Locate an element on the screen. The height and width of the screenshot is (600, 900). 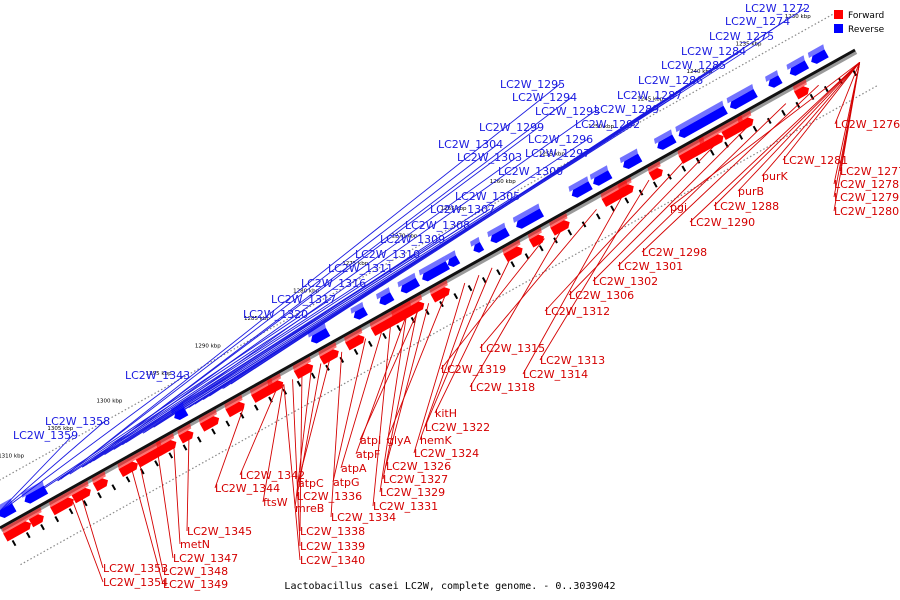
gene-label: LC2W_1279 is located at coordinates (866, 197).